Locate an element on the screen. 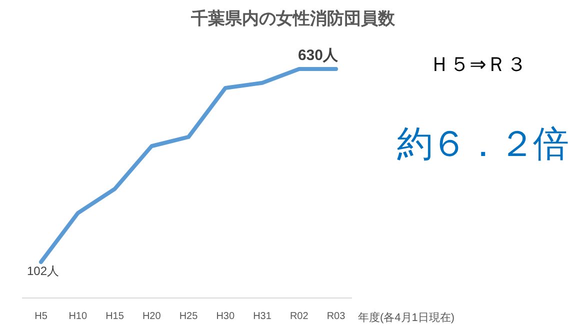 The height and width of the screenshot is (328, 586). x-tick-label: H30 is located at coordinates (225, 316).